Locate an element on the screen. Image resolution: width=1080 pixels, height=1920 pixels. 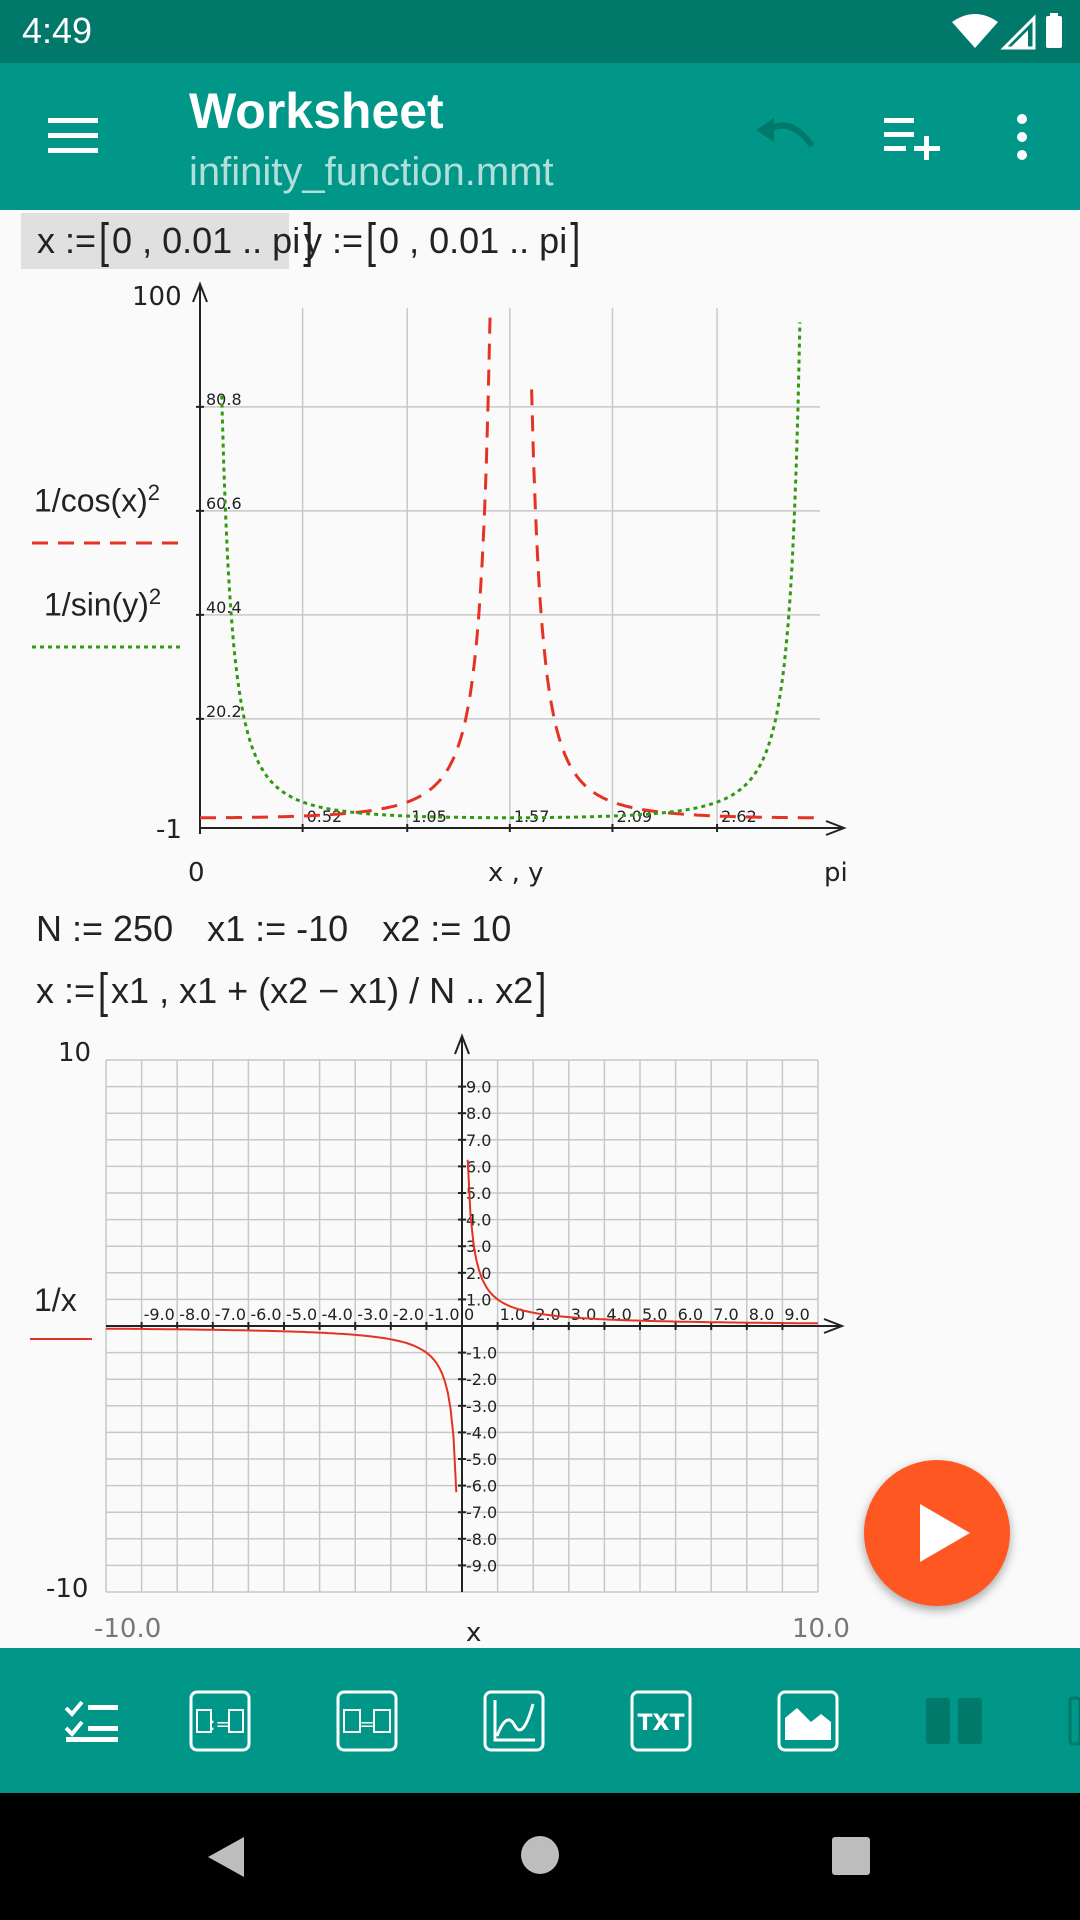
plot2-ymax: 10 is located at coordinates (75, 1053).